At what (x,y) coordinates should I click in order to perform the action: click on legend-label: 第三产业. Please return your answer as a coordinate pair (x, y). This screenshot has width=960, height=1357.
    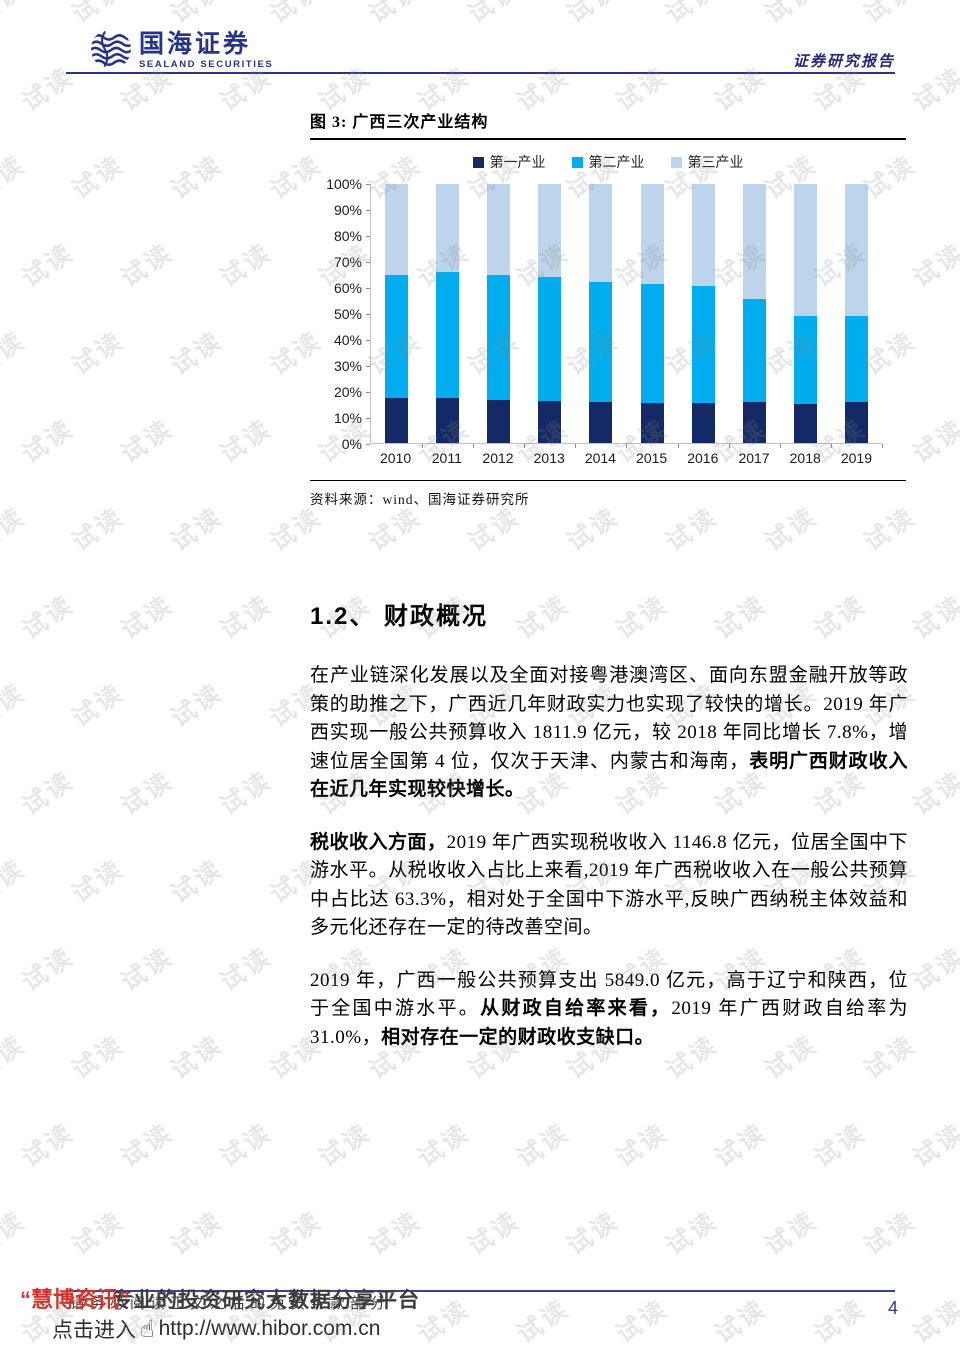
    Looking at the image, I should click on (715, 163).